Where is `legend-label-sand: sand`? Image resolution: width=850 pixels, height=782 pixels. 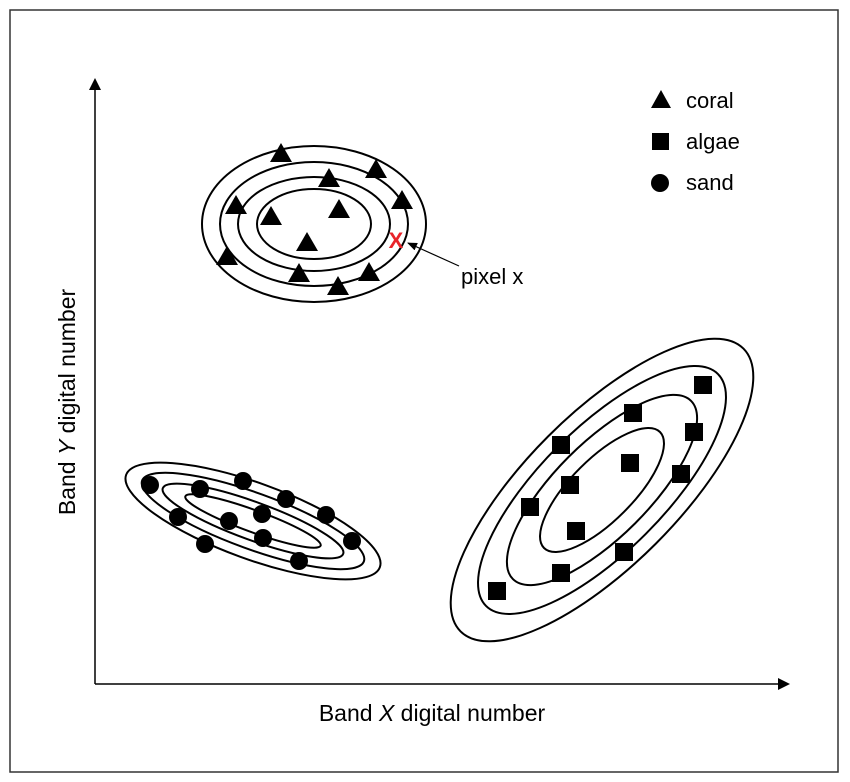 legend-label-sand: sand is located at coordinates (710, 182).